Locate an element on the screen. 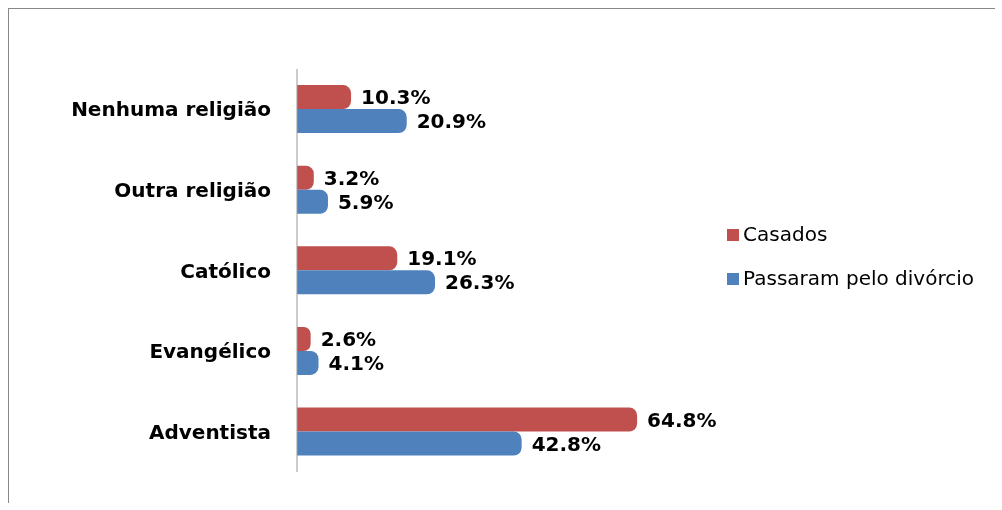 This screenshot has height=510, width=1002. data-label: 64.8% is located at coordinates (682, 419).